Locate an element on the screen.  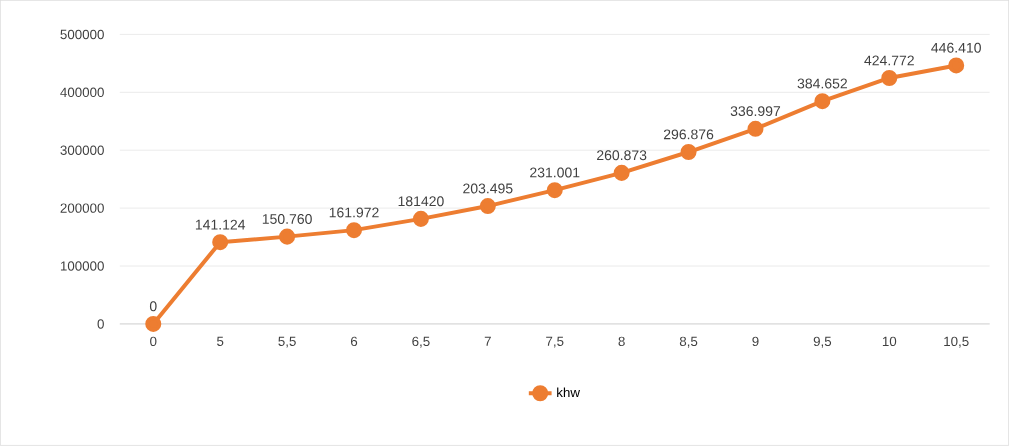
data-label: 336.997 is located at coordinates (755, 111).